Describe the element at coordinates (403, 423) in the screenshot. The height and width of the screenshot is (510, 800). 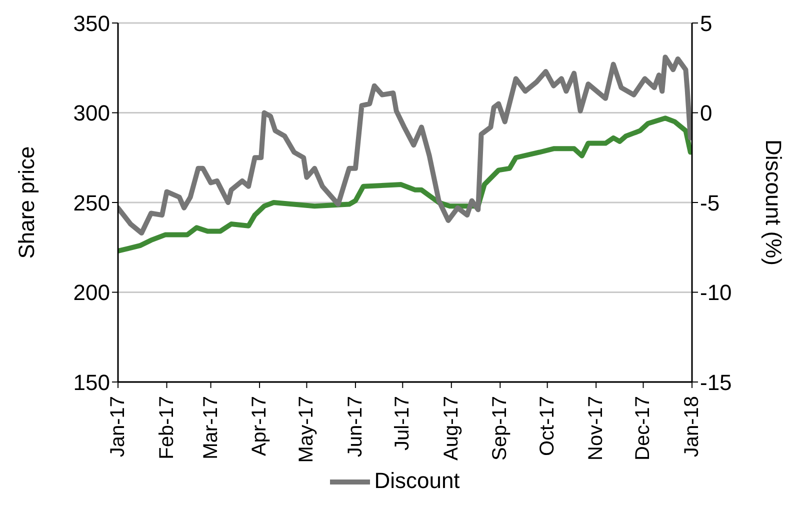
I see `x-tick-label: Jul-17` at that location.